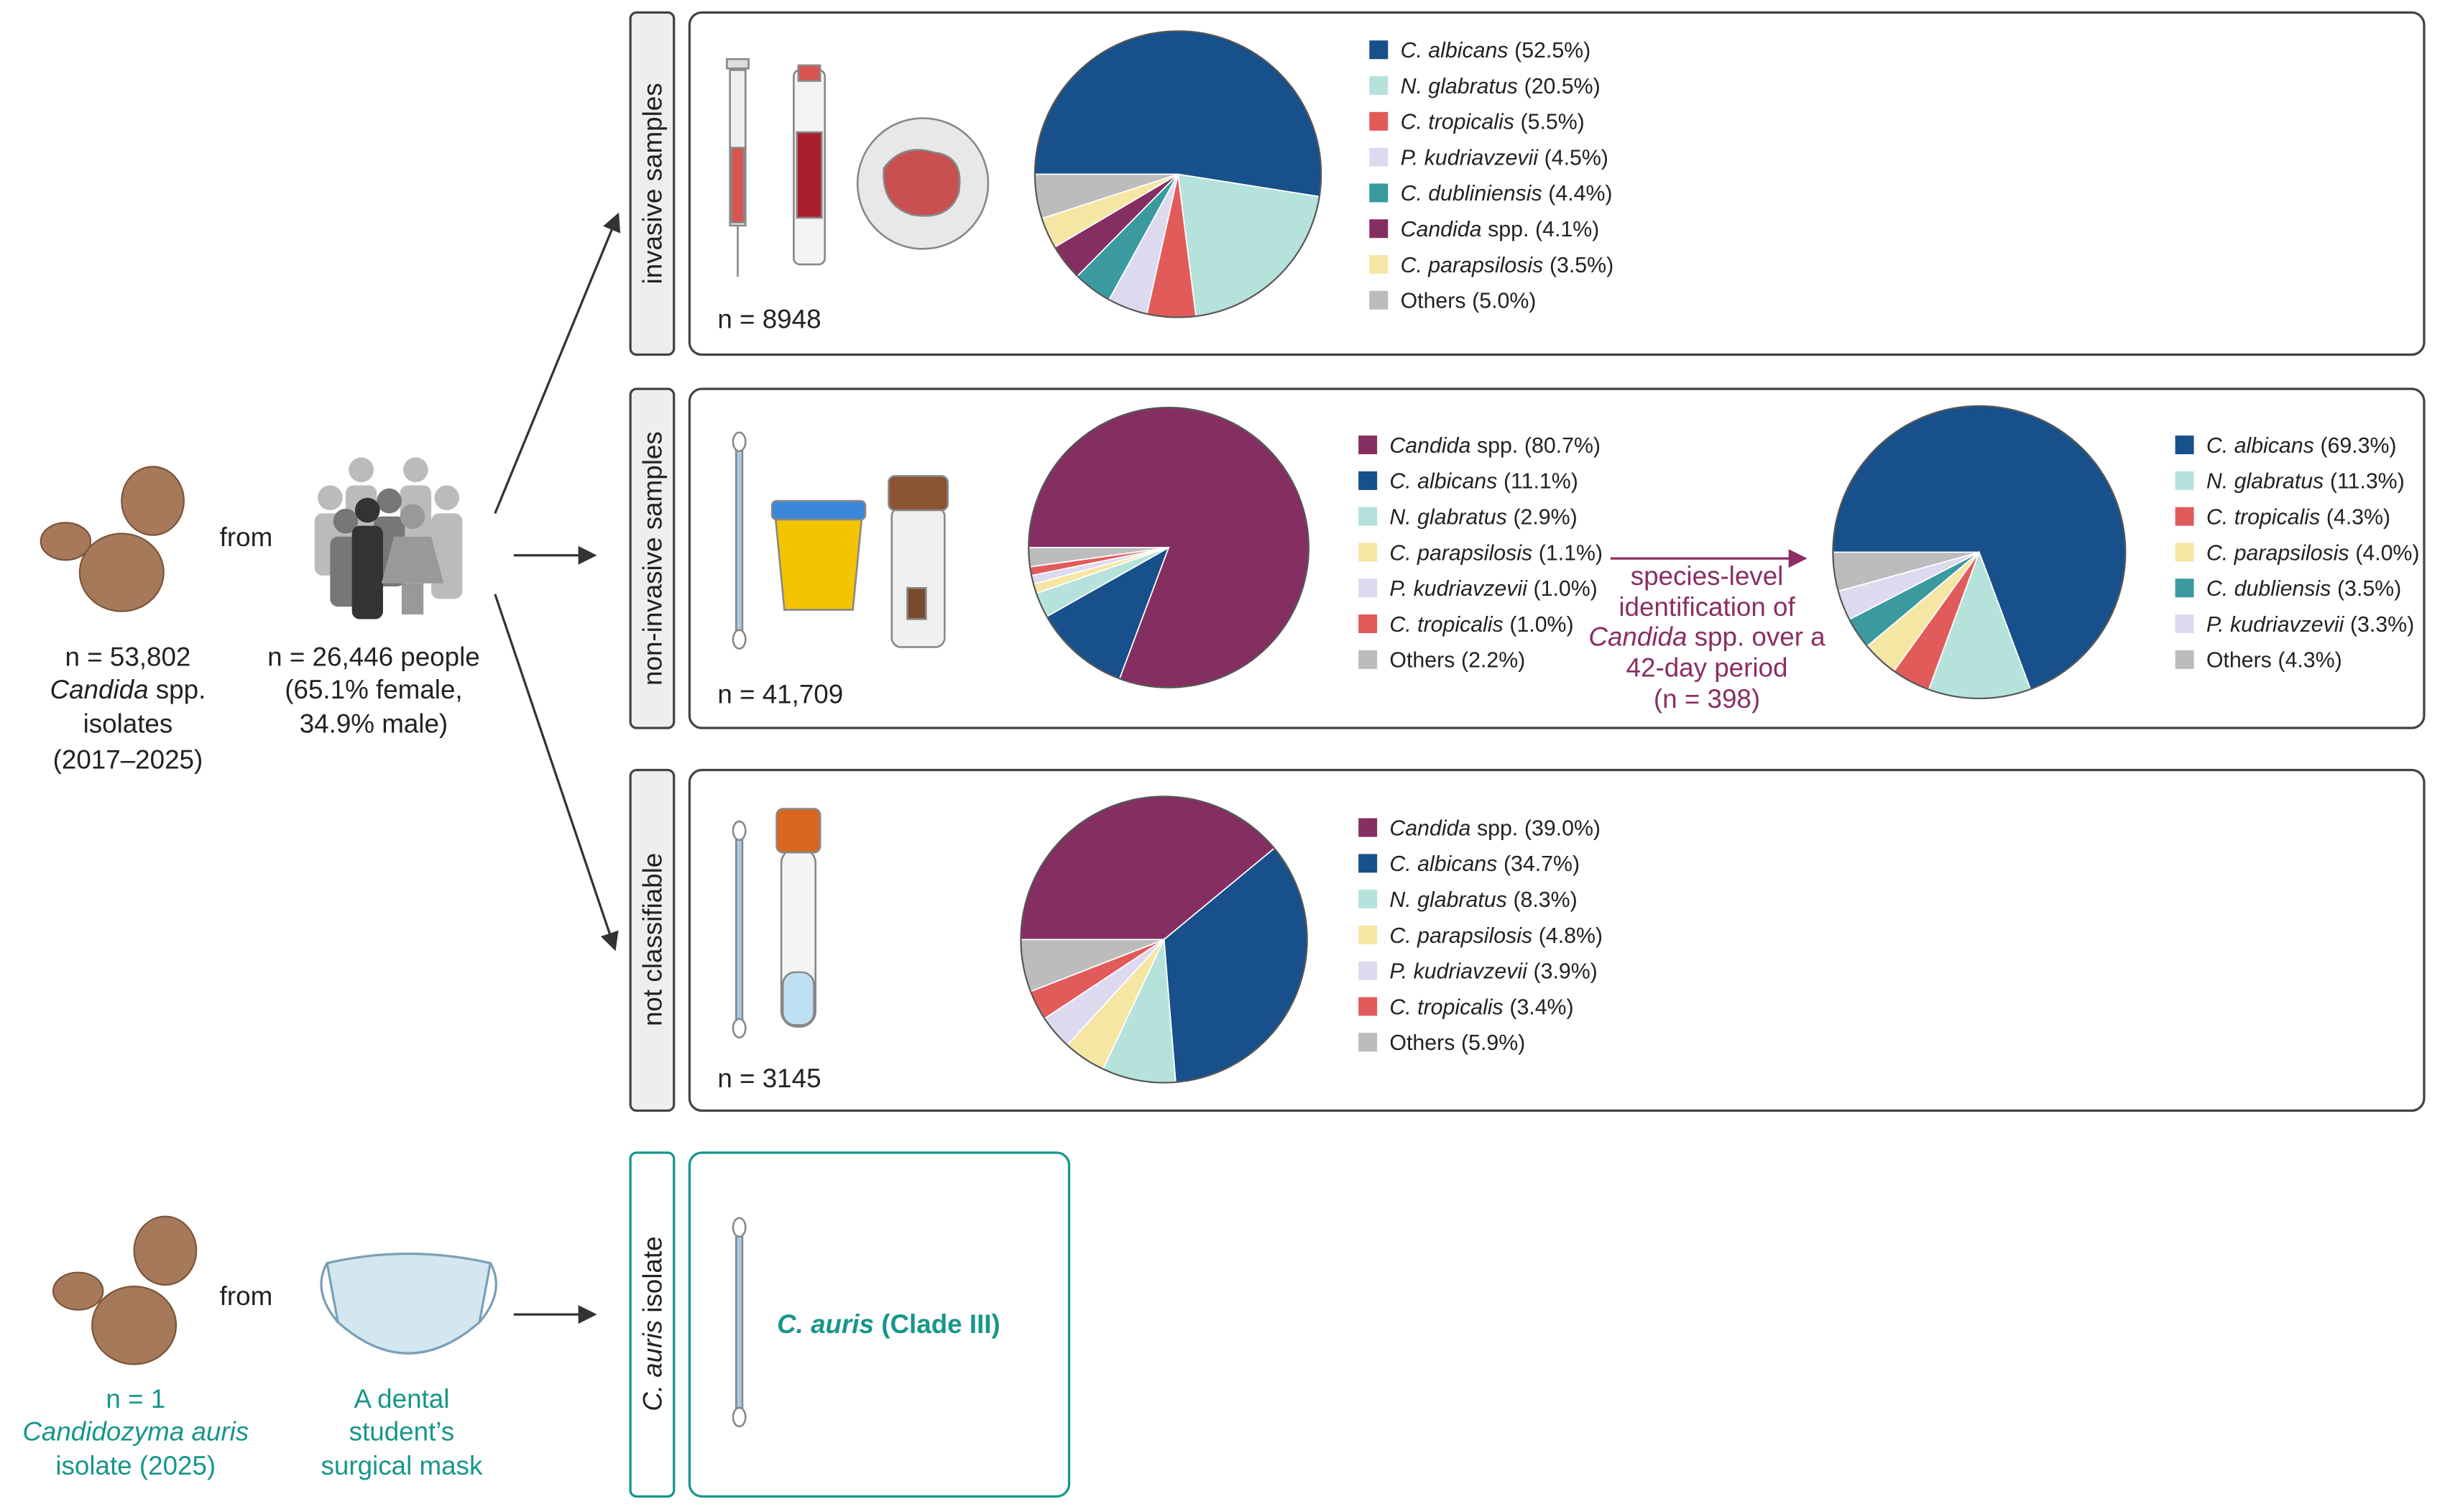 The height and width of the screenshot is (1512, 2440). What do you see at coordinates (2298, 517) in the screenshot?
I see `legend-entry: C. tropicalis (4.3%)` at bounding box center [2298, 517].